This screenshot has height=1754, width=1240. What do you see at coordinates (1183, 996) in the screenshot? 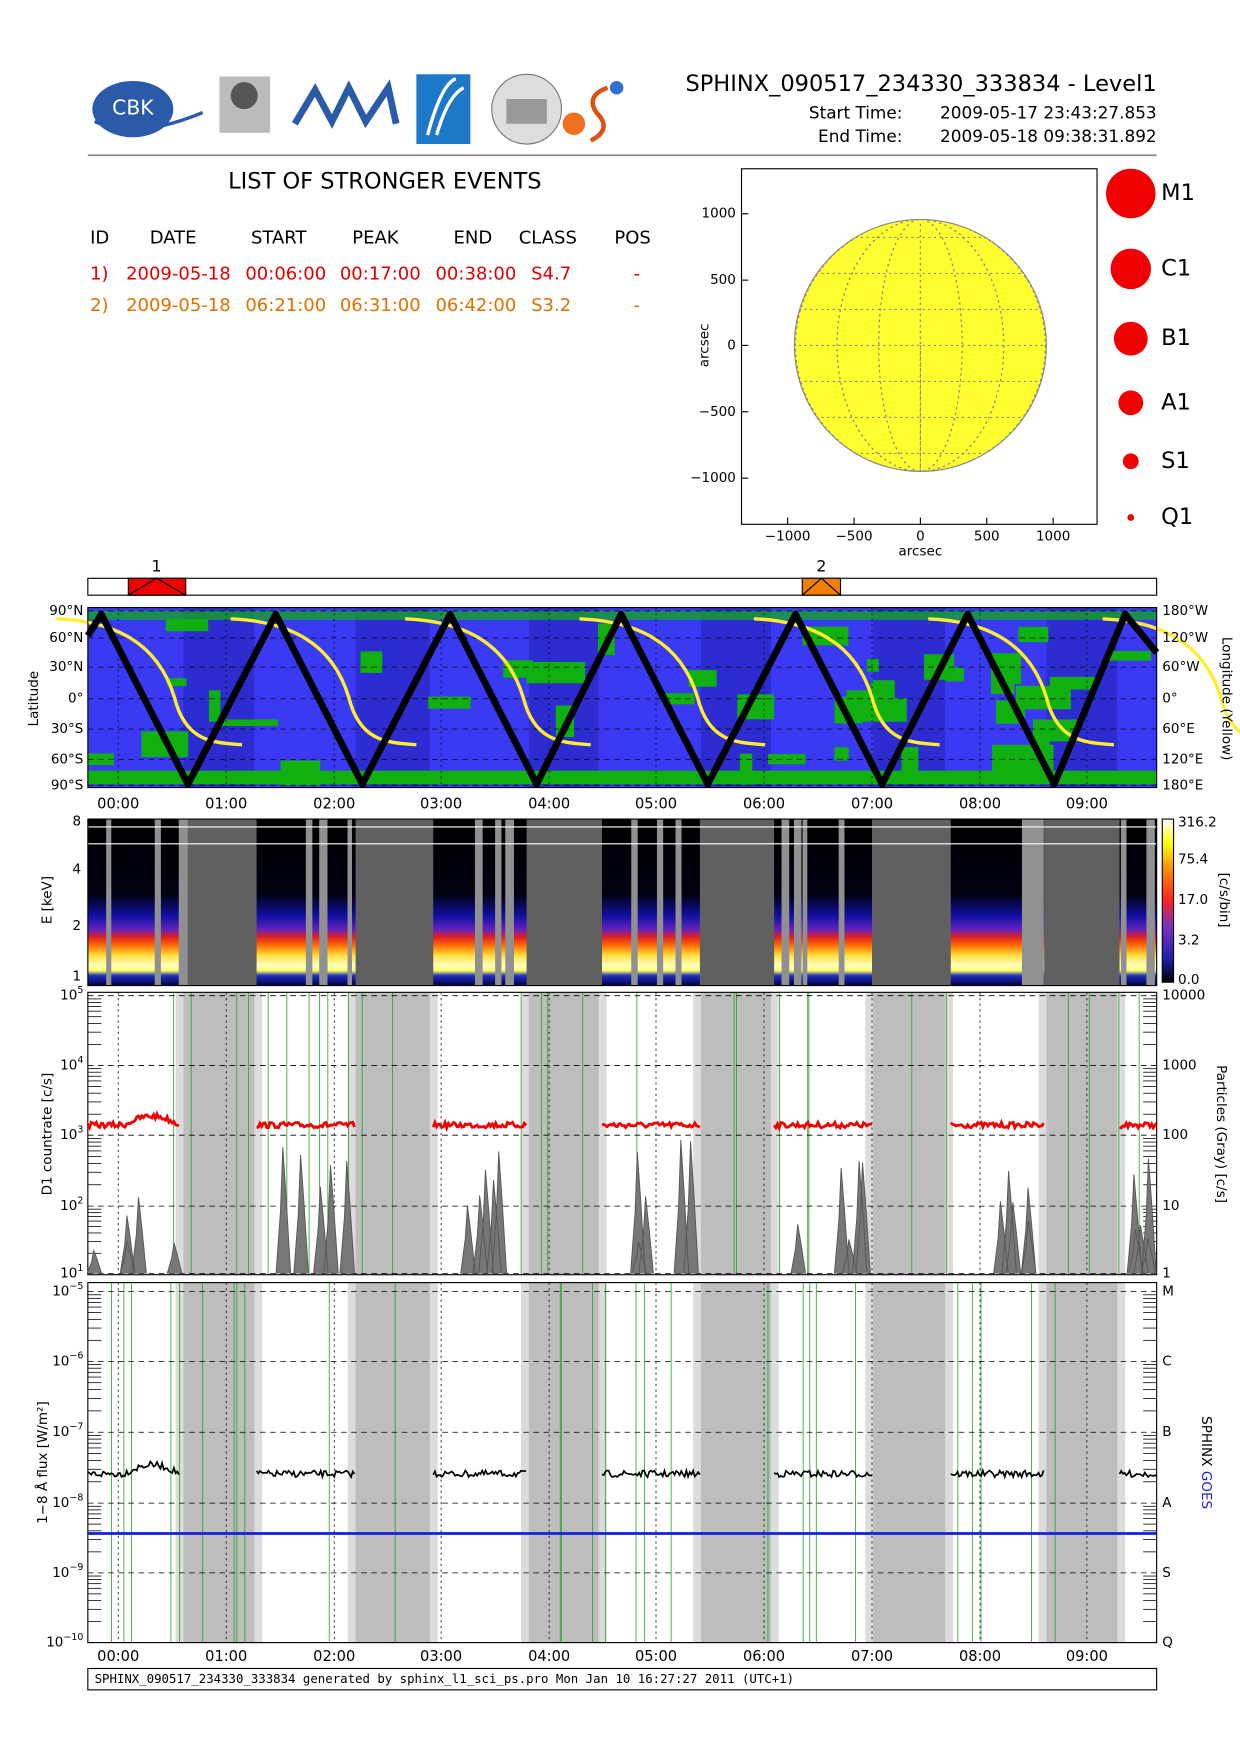
I see `tick-label: 10000` at bounding box center [1183, 996].